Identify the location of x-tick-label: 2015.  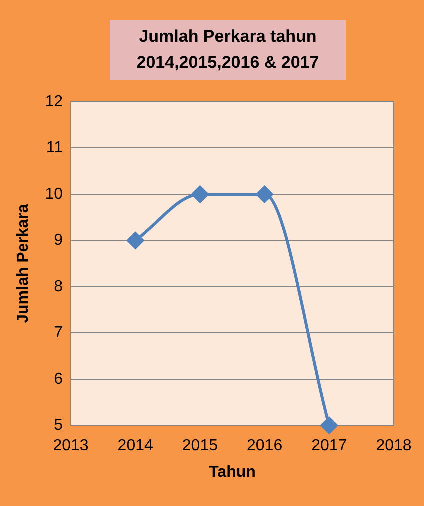
(200, 446).